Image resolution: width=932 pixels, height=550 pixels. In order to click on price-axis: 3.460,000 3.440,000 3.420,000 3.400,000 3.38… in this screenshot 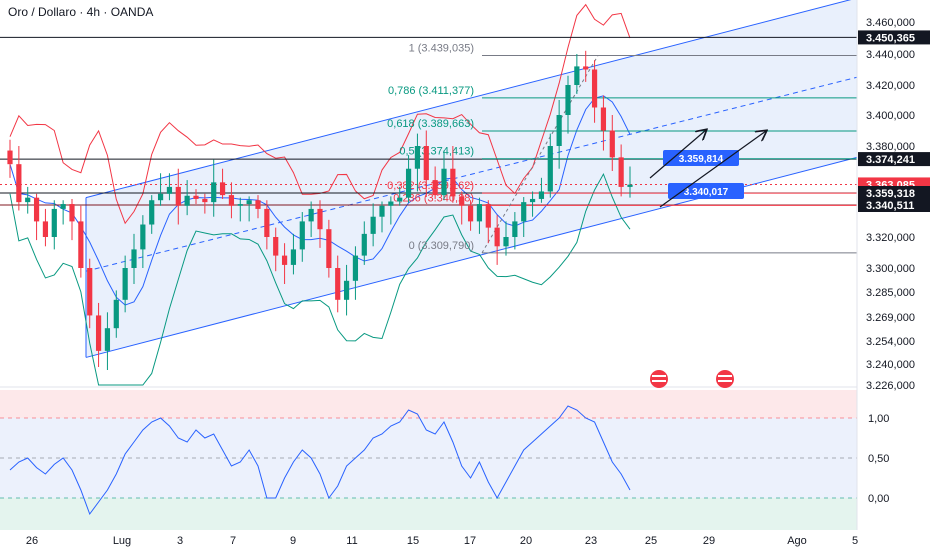, I will do `click(894, 204)`.